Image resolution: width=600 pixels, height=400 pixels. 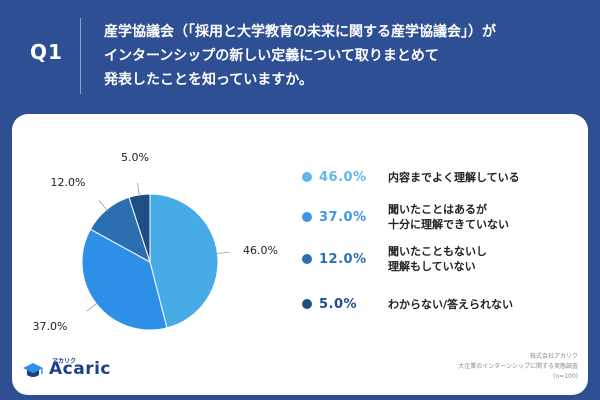 I want to click on legend-text-line: 内容までよく理解している, so click(x=454, y=177).